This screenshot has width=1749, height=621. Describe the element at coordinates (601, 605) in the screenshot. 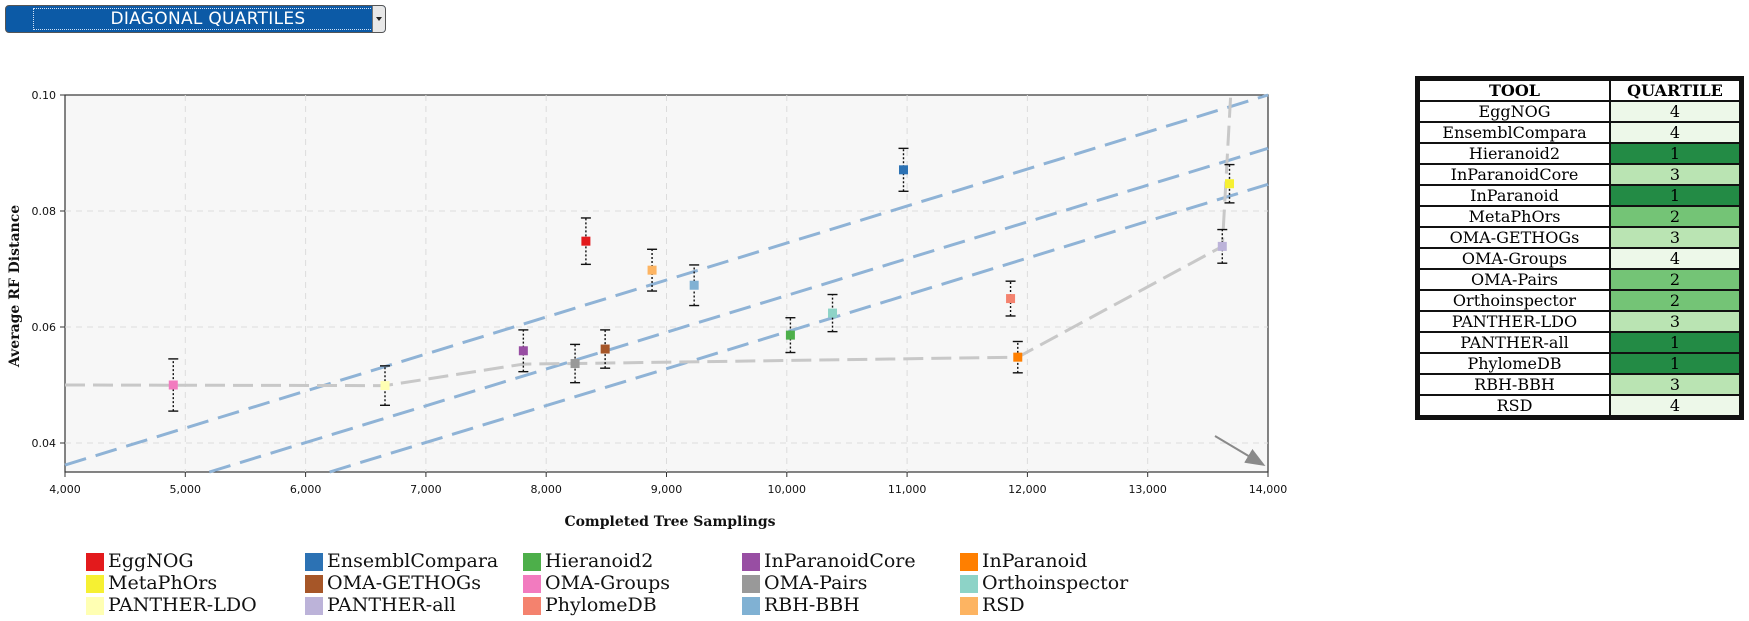

I see `legend-label: PhylomeDB` at that location.